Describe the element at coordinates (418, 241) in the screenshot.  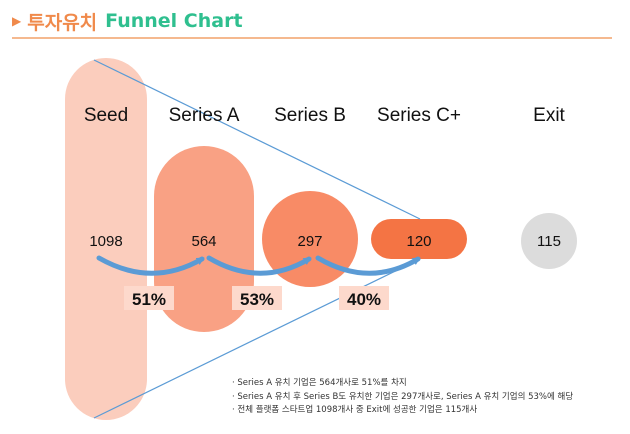
I see `value-label-series-c-: 120` at that location.